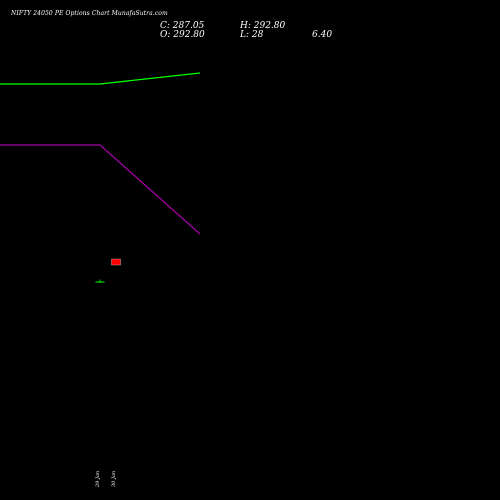  What do you see at coordinates (182, 35) in the screenshot?
I see `open-value: O: 292.80` at bounding box center [182, 35].